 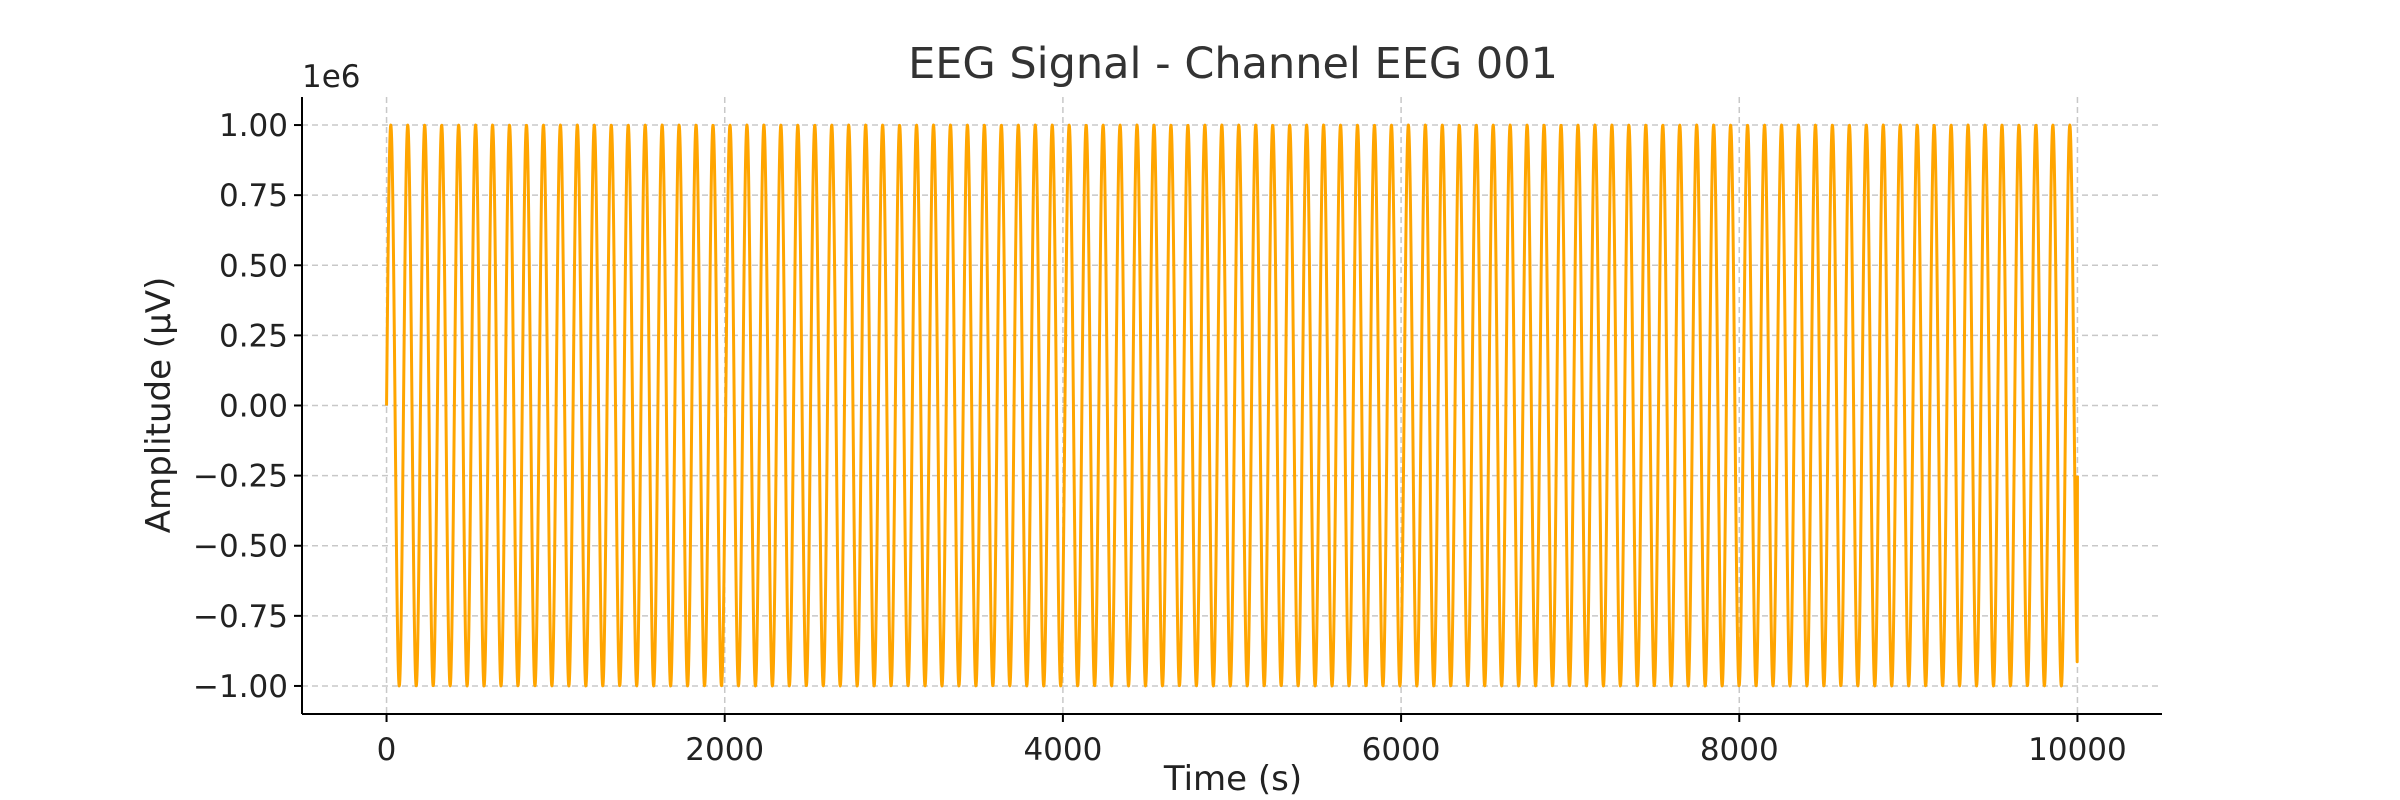 I want to click on x-axis-title: Time (s), so click(x=1232, y=779).